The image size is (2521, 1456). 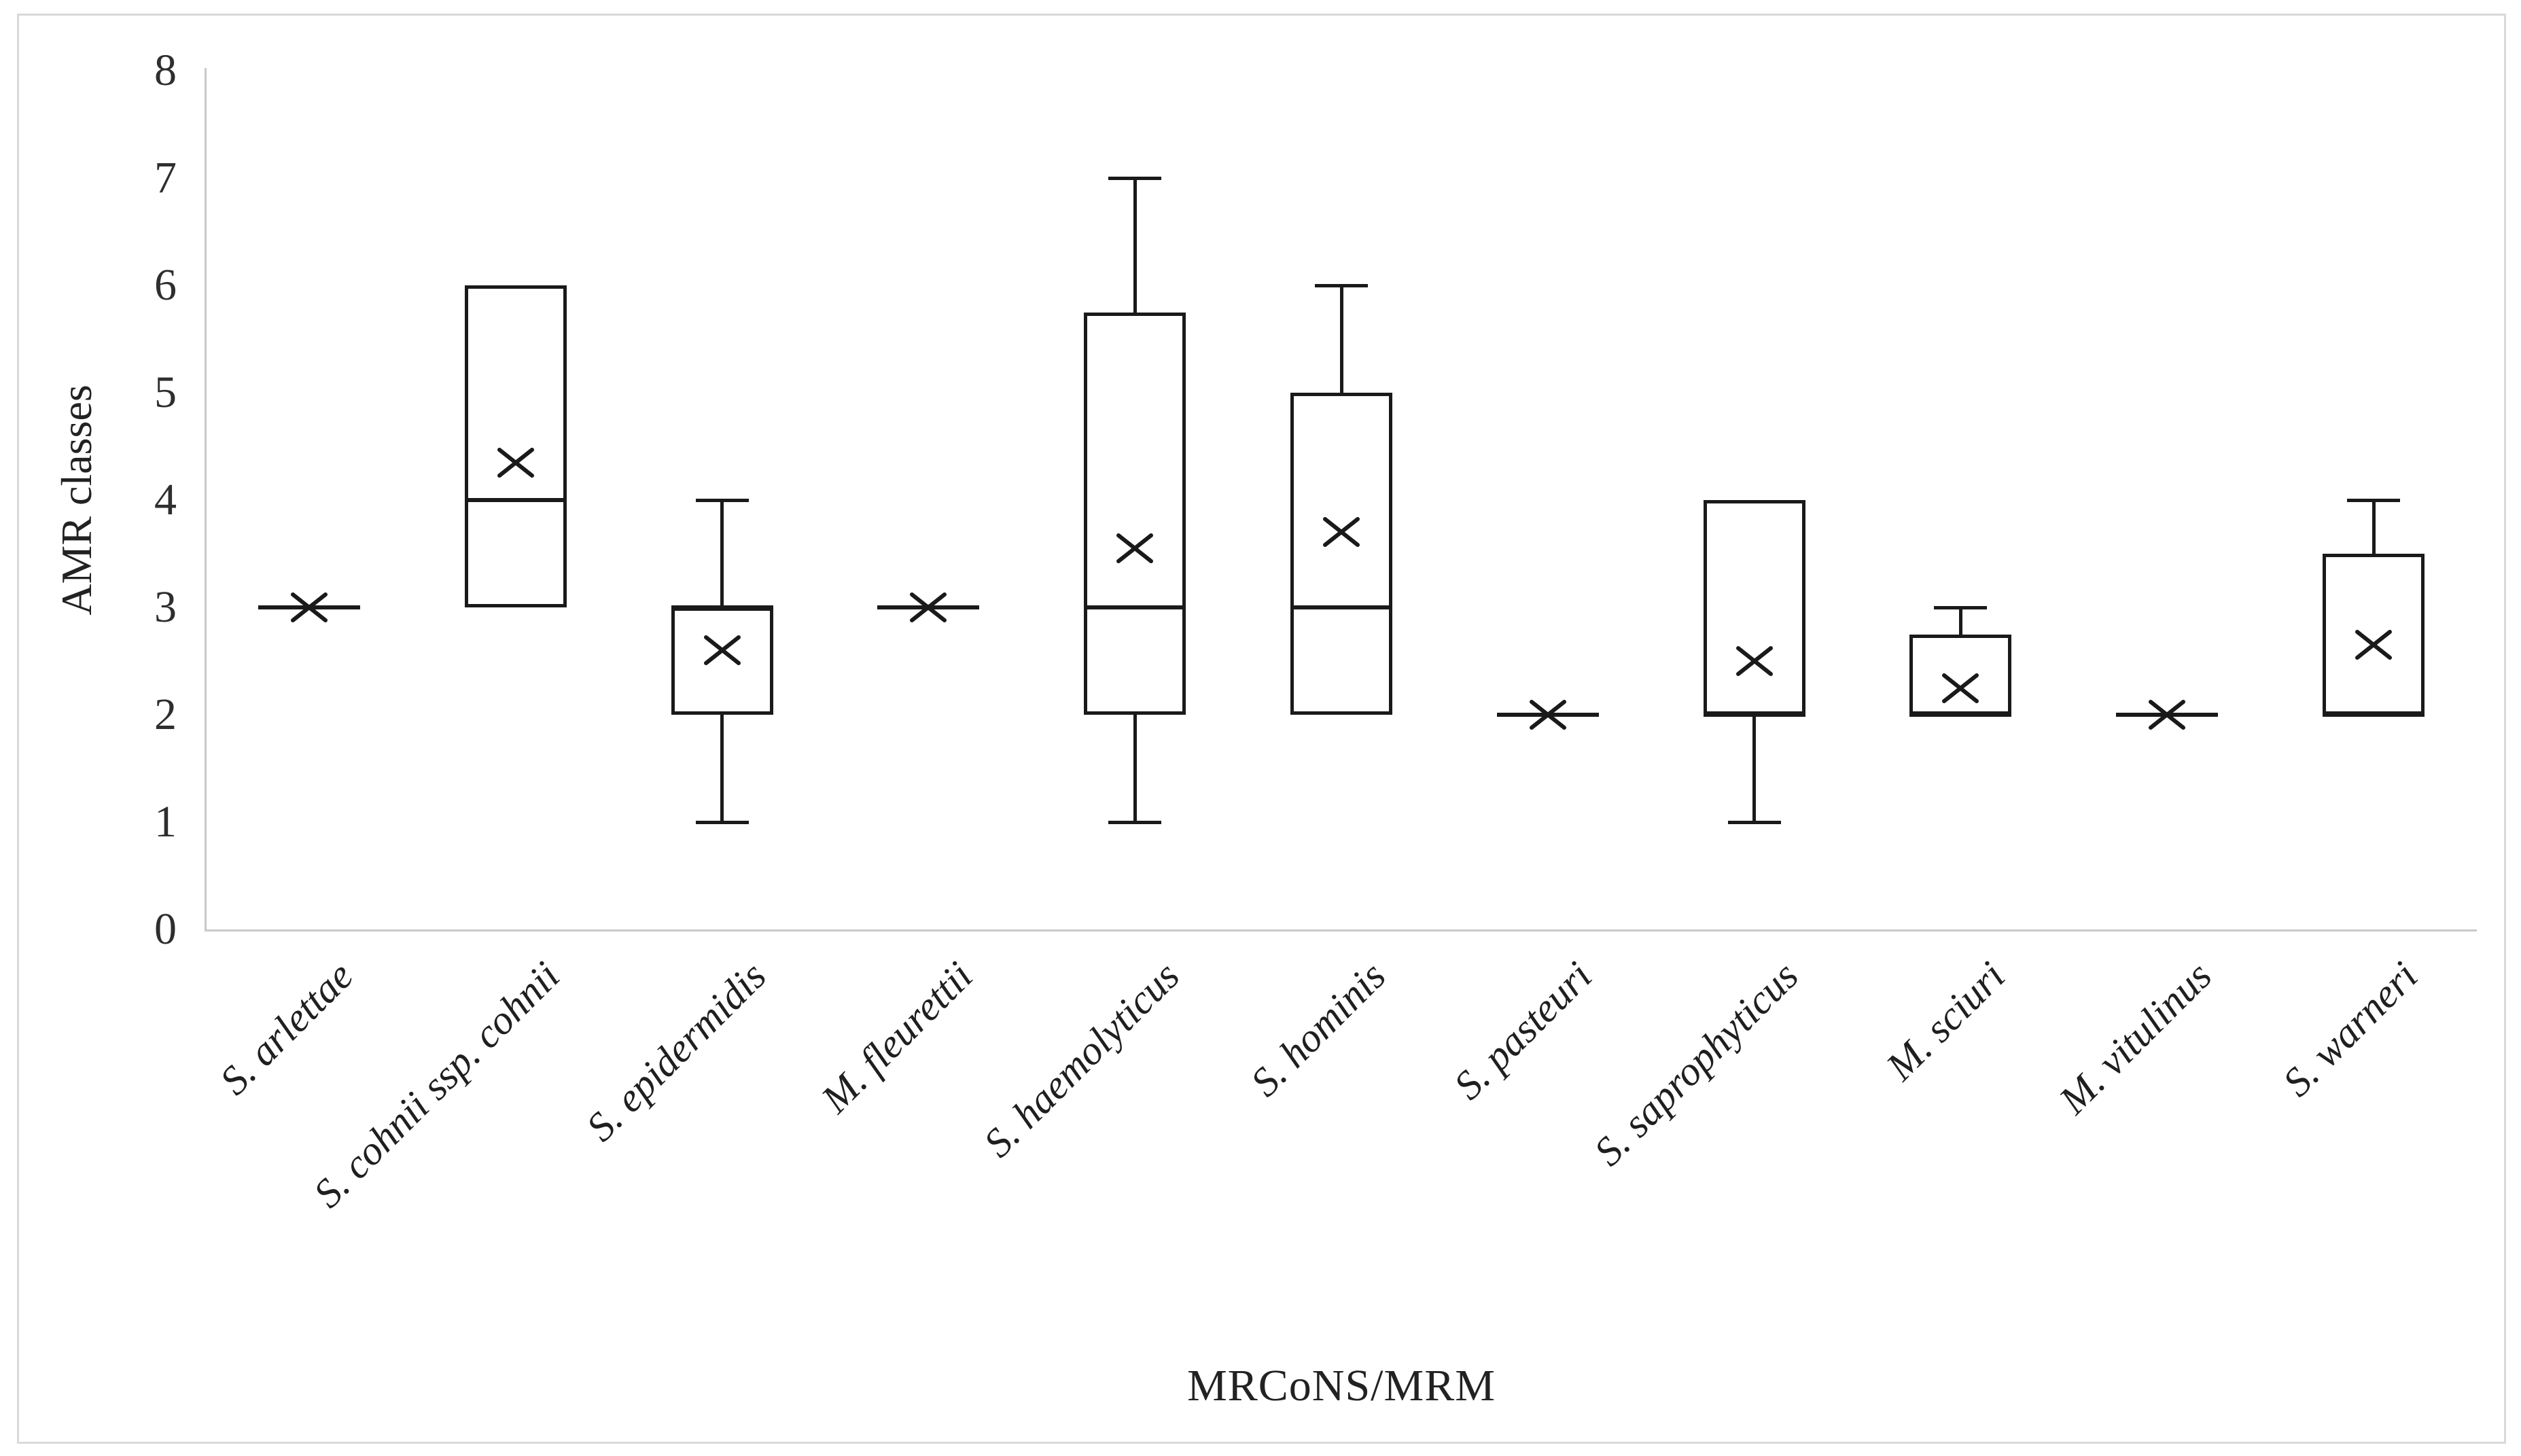 What do you see at coordinates (165, 715) in the screenshot?
I see `y-tick-label: 2` at bounding box center [165, 715].